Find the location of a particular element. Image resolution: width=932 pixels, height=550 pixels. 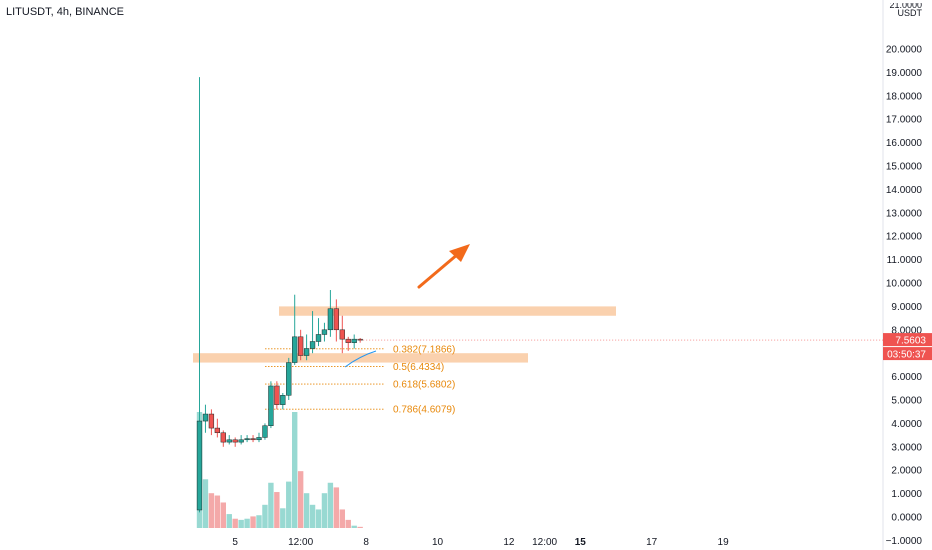

trend-line is located at coordinates (360, 359).